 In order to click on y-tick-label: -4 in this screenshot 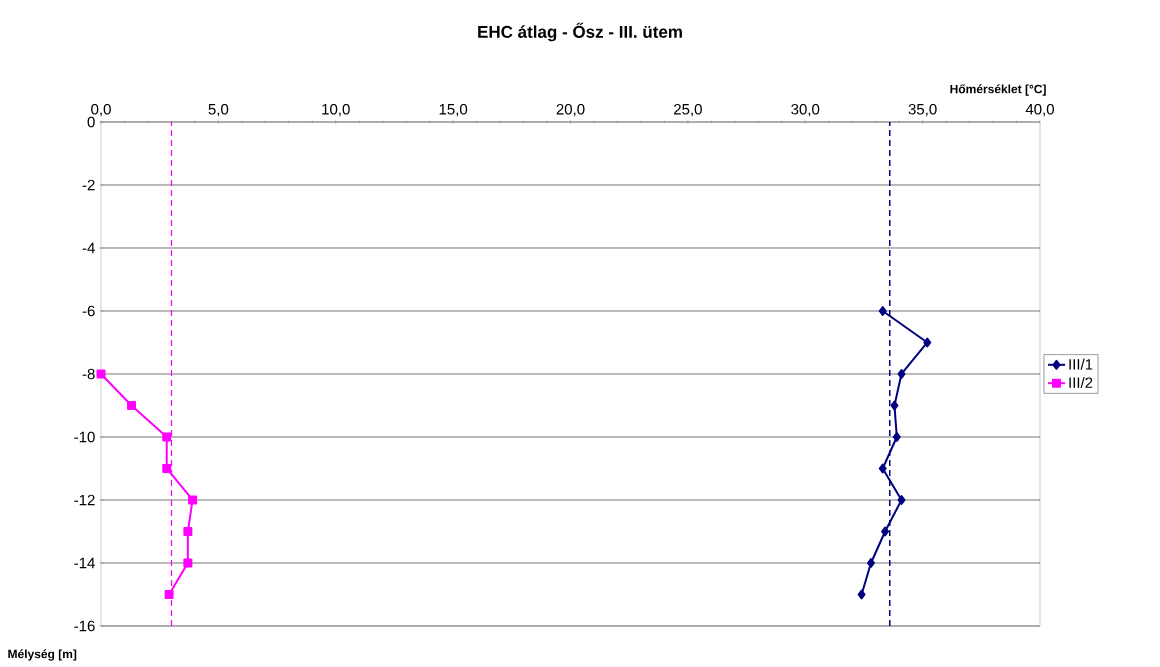, I will do `click(88, 248)`.